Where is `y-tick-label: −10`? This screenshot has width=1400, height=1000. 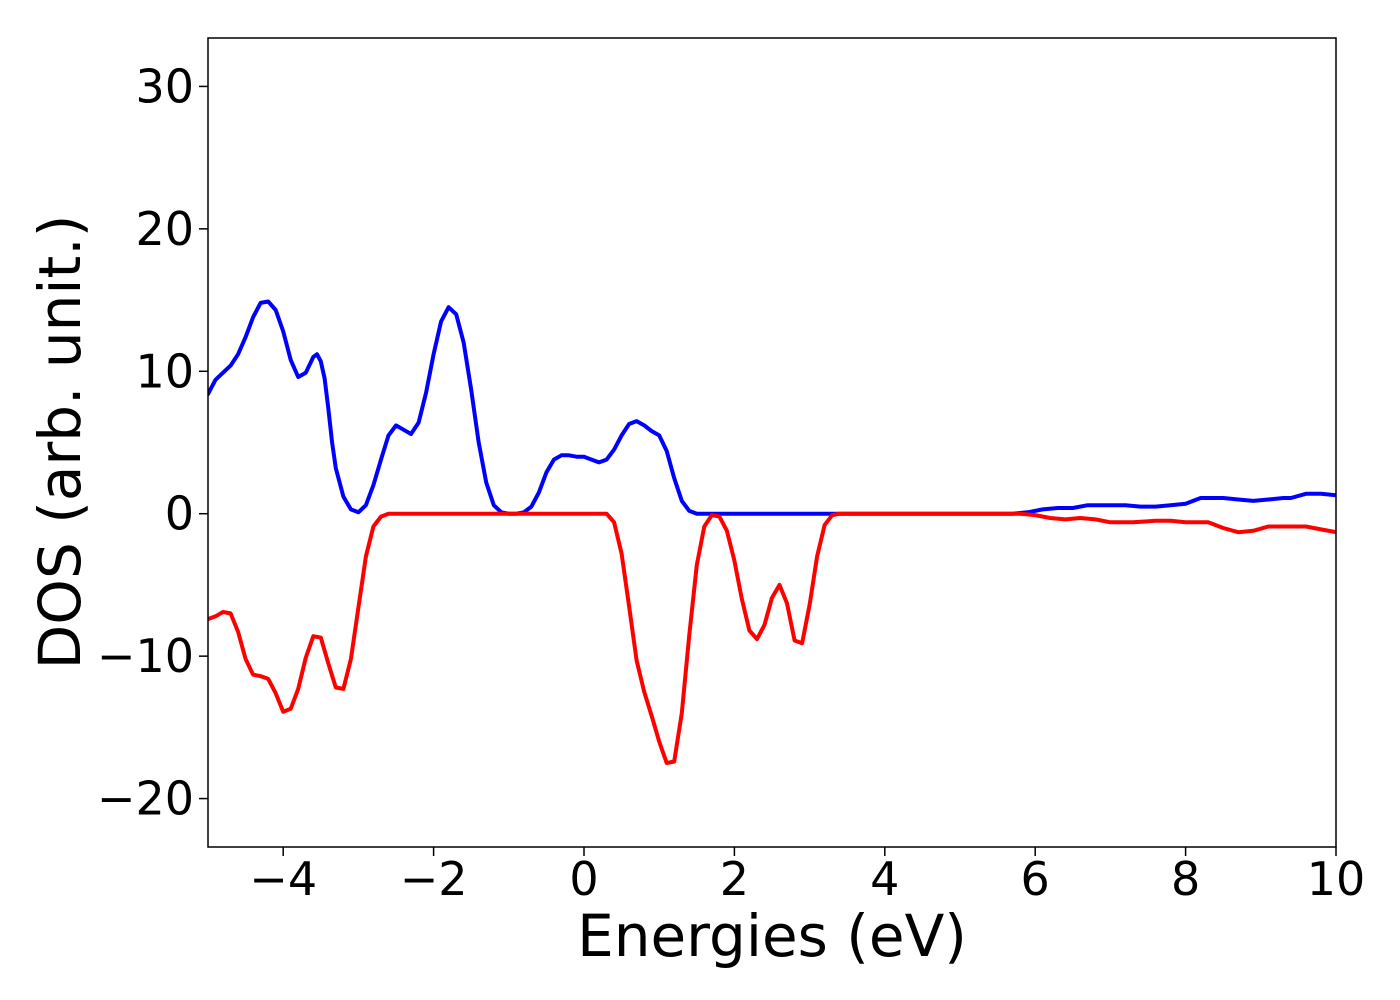
y-tick-label: −10 is located at coordinates (145, 656).